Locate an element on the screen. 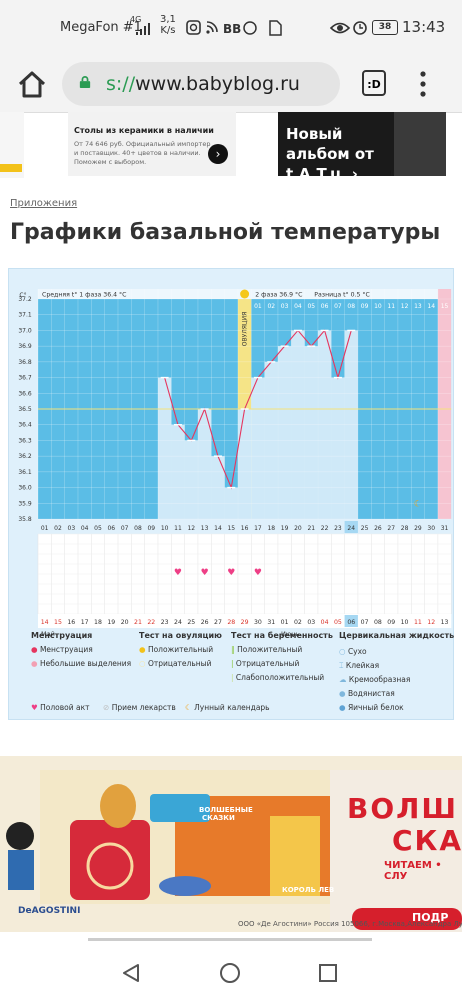 Image resolution: width=462 pixels, height=1000 pixels. cycle-day-label: 14 is located at coordinates (431, 306).